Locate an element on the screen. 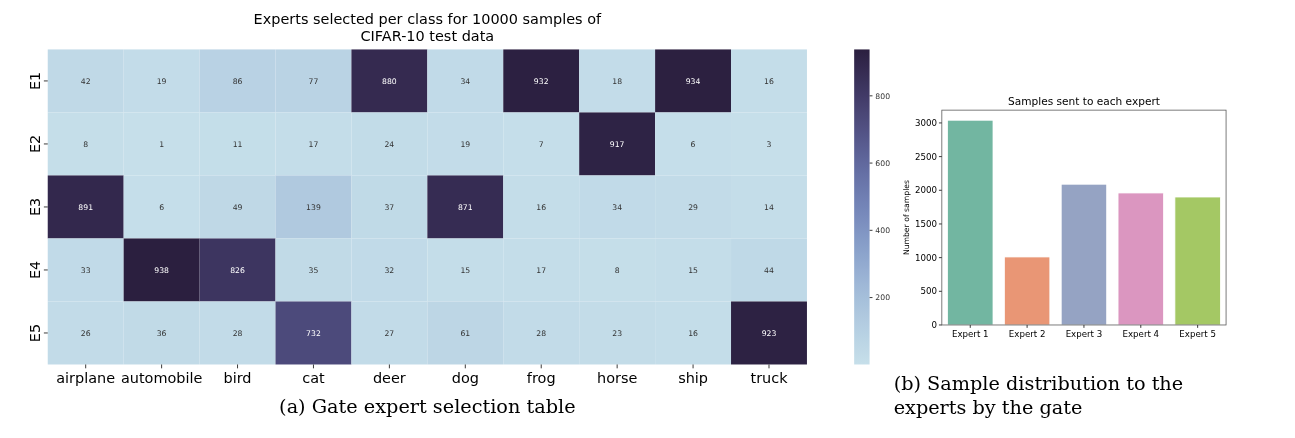 The width and height of the screenshot is (1295, 438). data-label: 42 is located at coordinates (85, 81).